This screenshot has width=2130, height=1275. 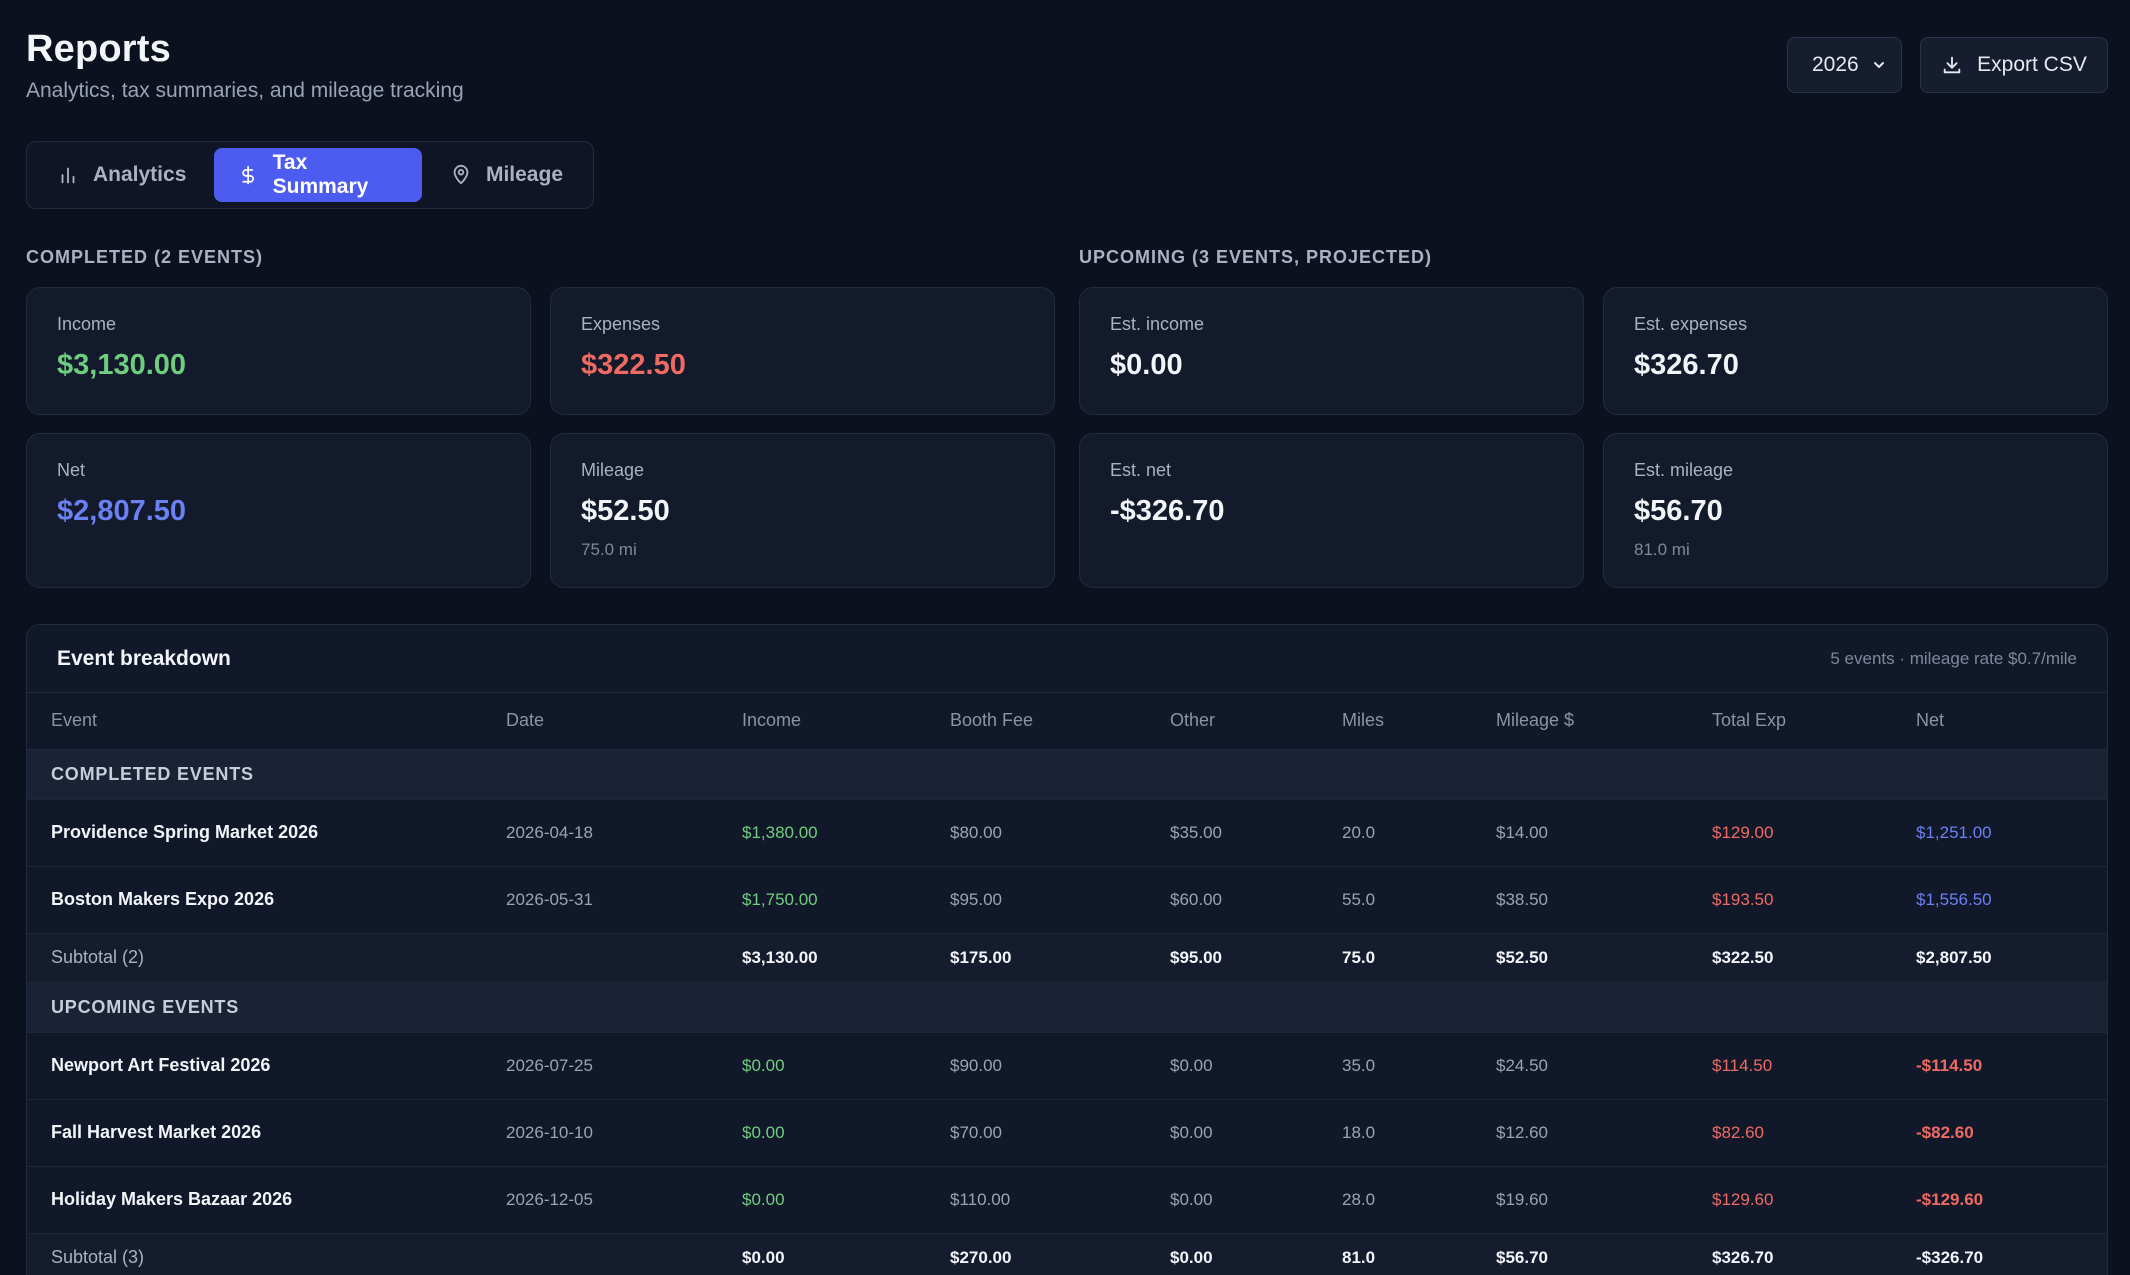 I want to click on event-booth-fee: $70.00, so click(x=1036, y=1133).